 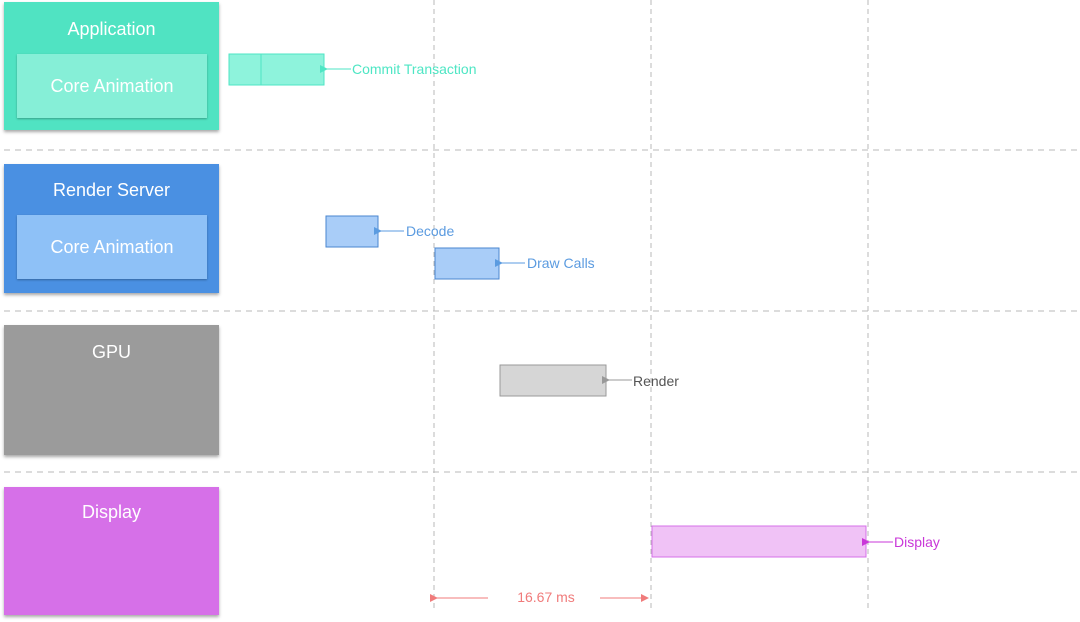 I want to click on commit-block, so click(x=276, y=69).